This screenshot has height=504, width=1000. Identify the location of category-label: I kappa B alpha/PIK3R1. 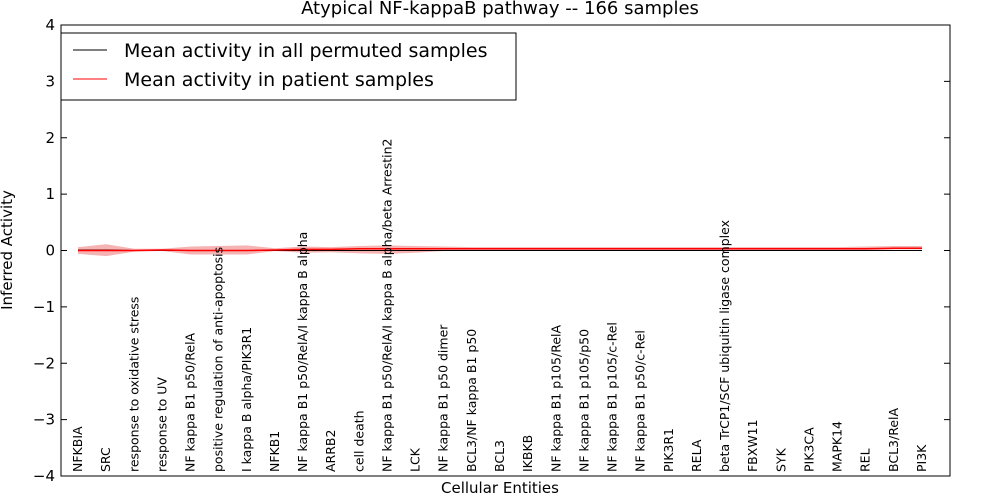
(246, 399).